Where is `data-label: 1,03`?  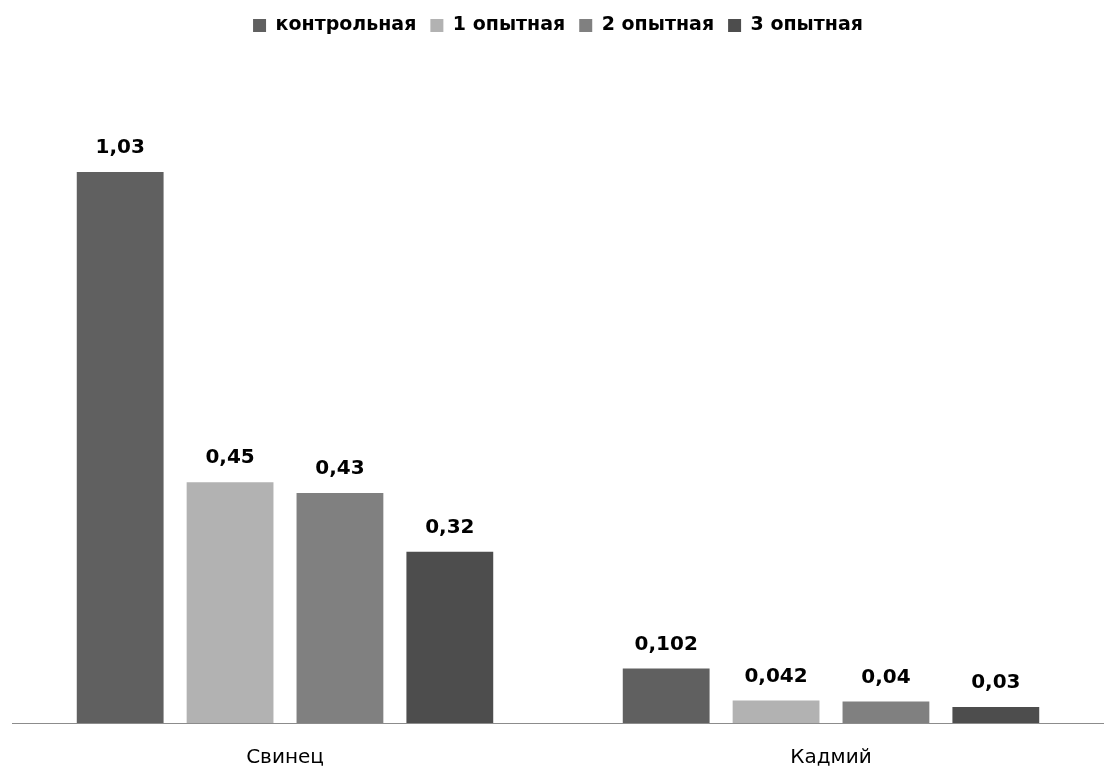
data-label: 1,03 is located at coordinates (120, 146).